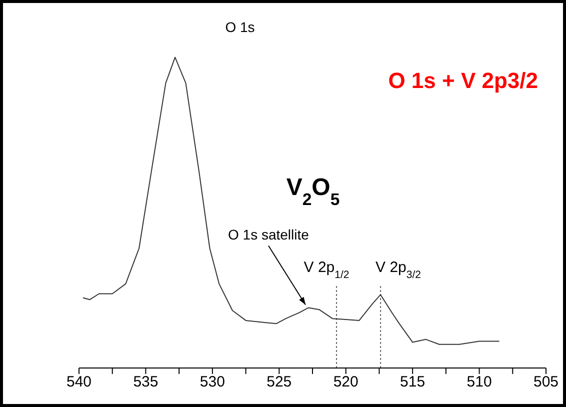 Image resolution: width=566 pixels, height=407 pixels. I want to click on ref-line-label: V 2p$_{1/2}$, so click(327, 270).